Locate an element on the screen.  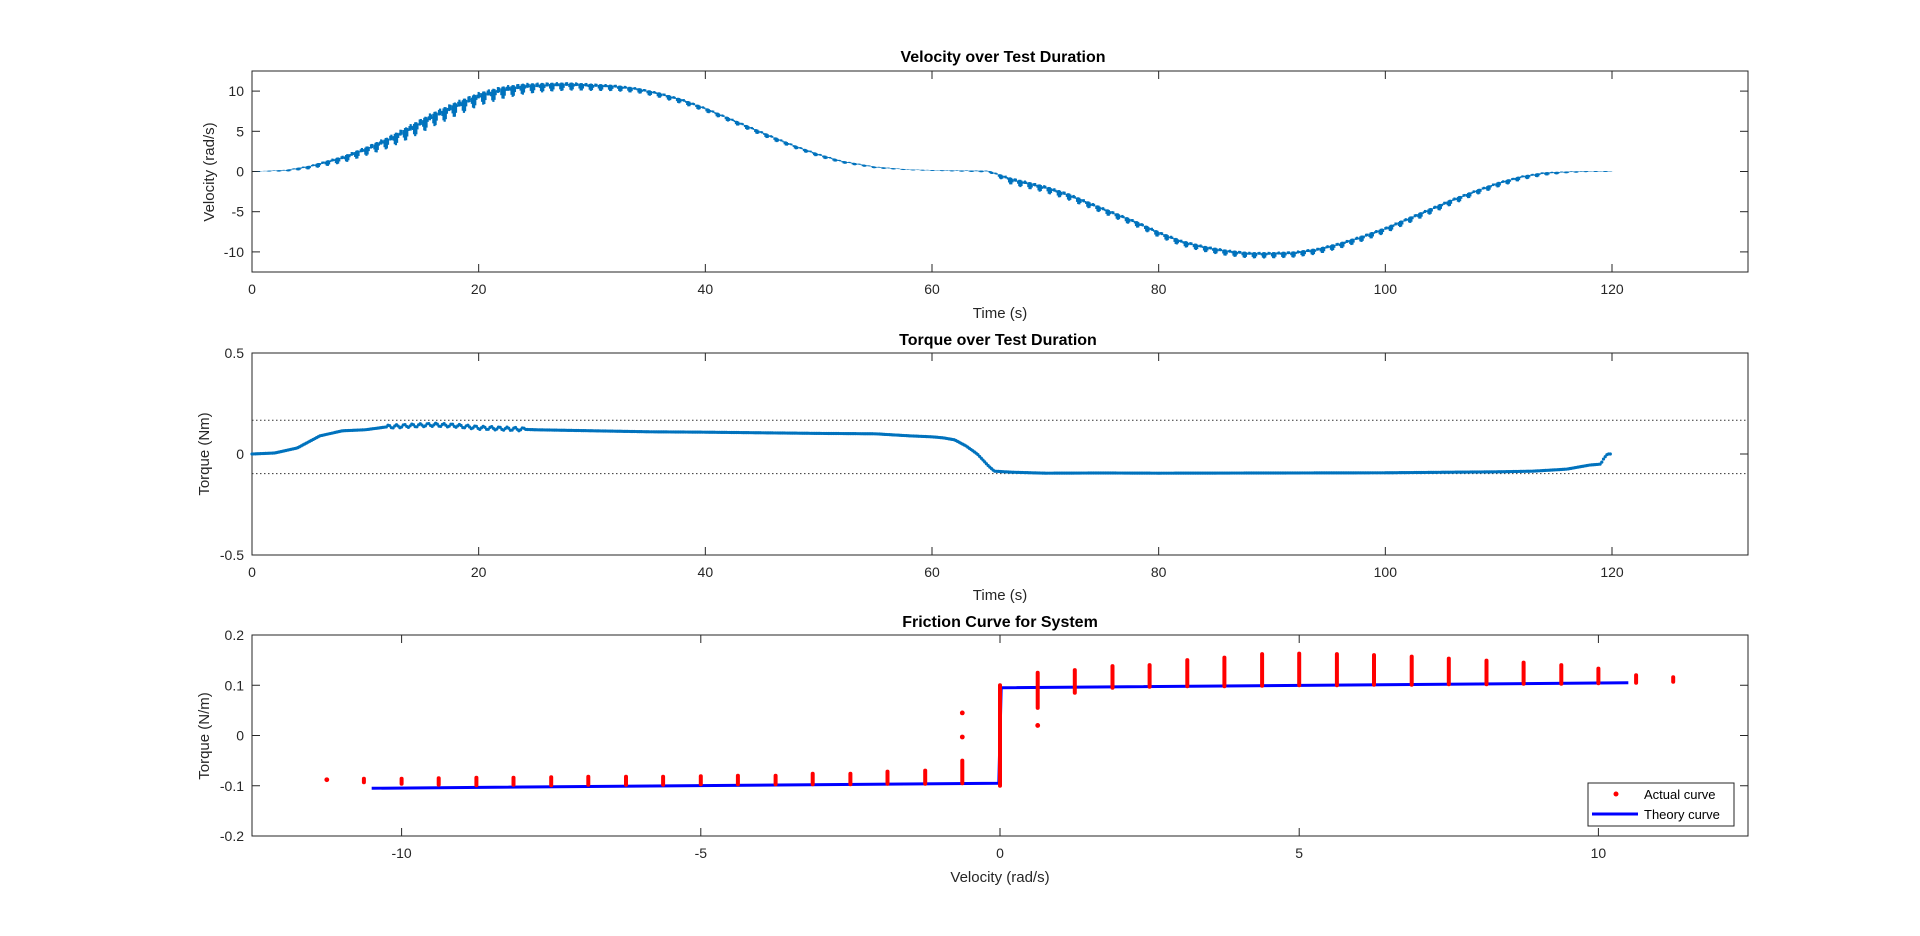
friction-series is located at coordinates (1000, 720).